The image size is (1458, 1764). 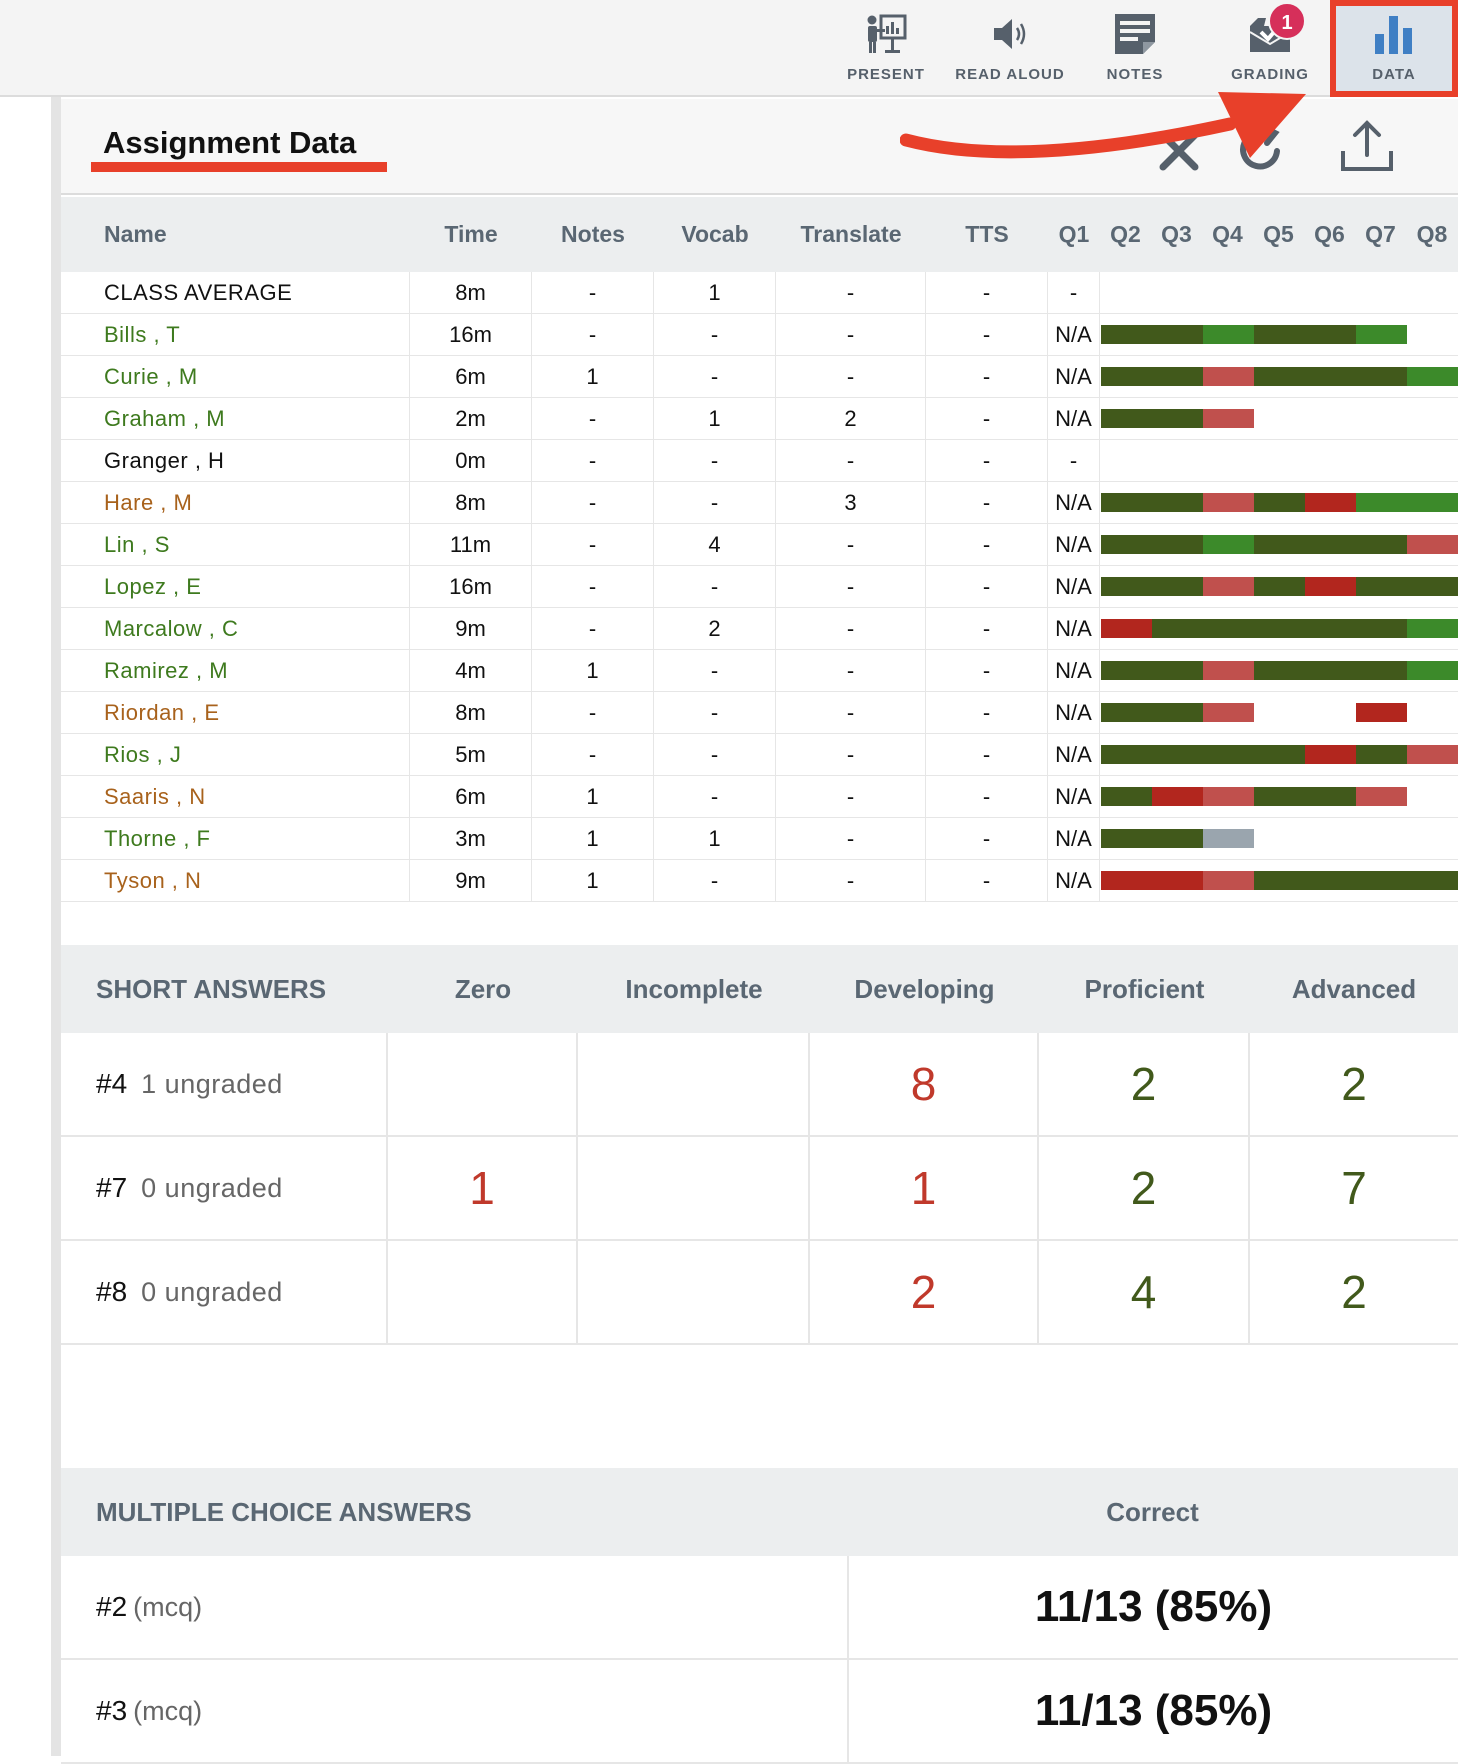 What do you see at coordinates (235, 796) in the screenshot?
I see `cell-name: Saaris , N` at bounding box center [235, 796].